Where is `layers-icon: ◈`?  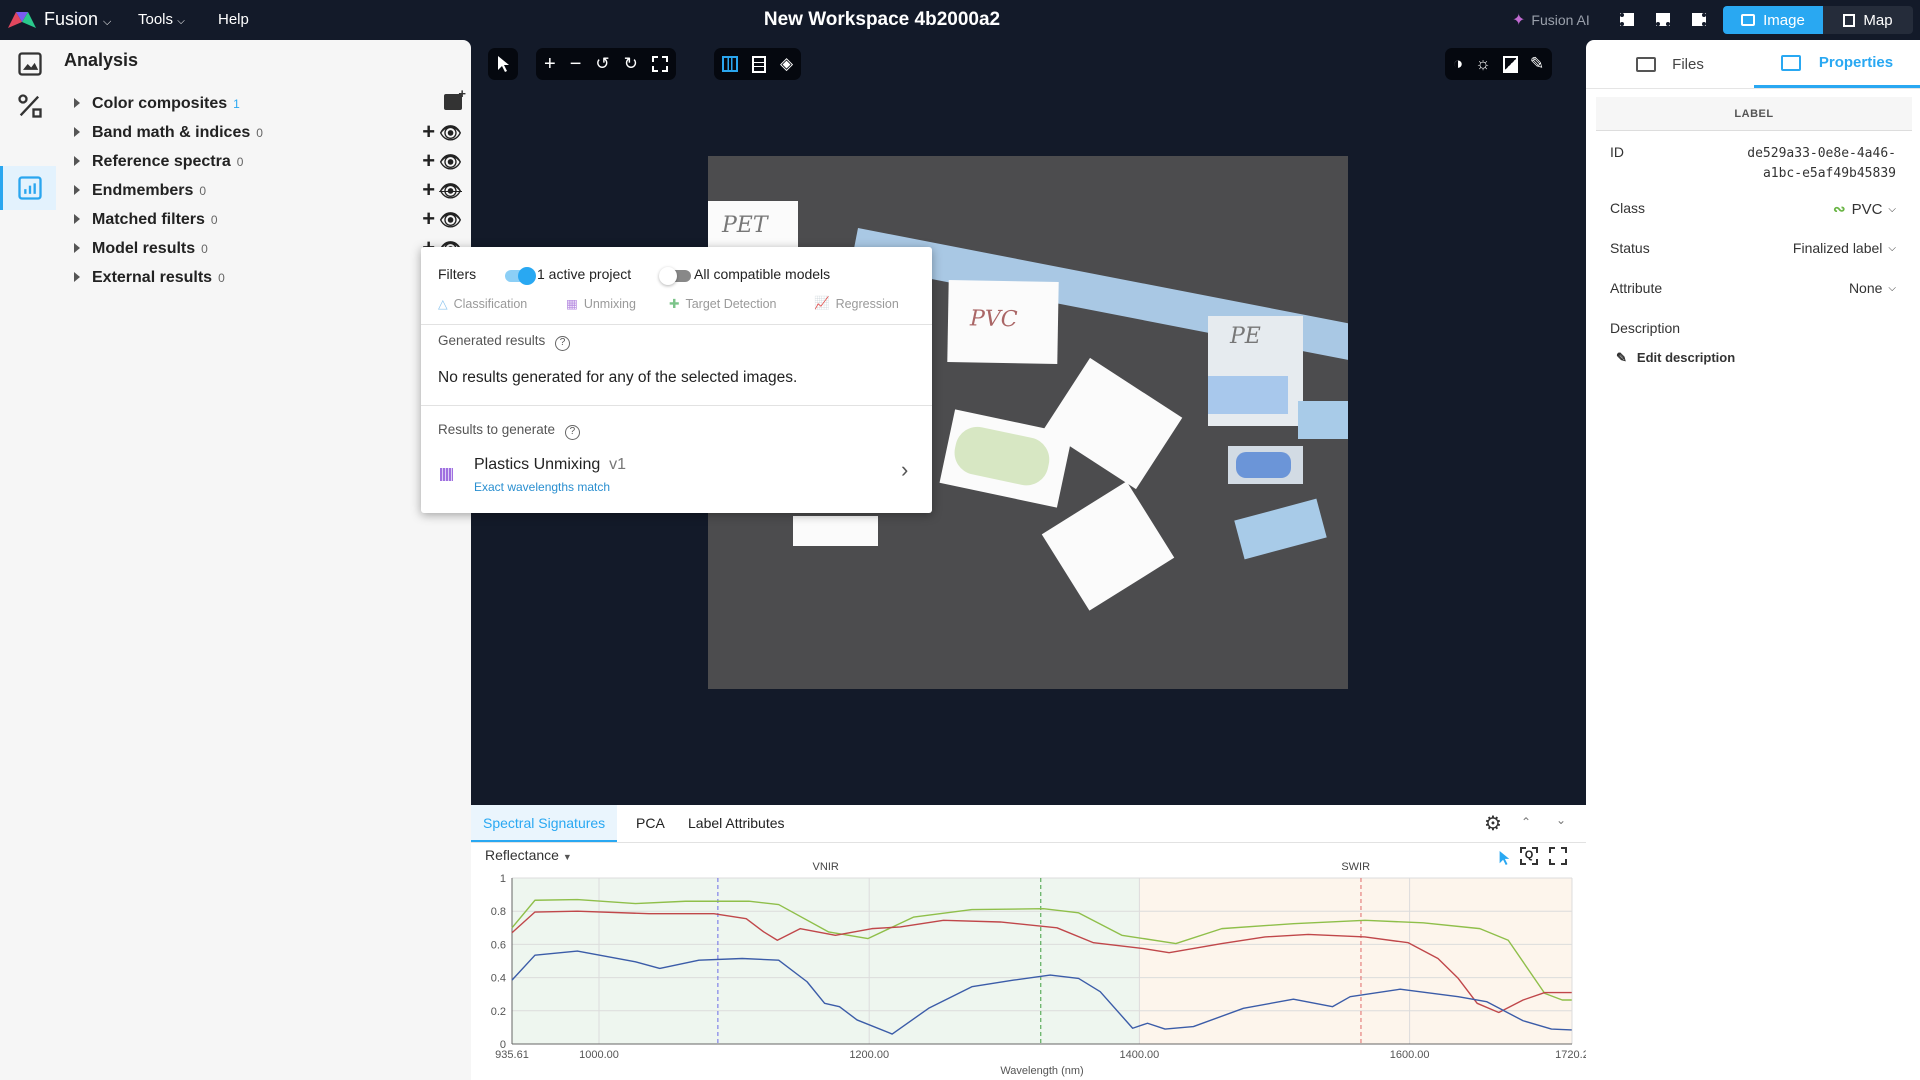 layers-icon: ◈ is located at coordinates (787, 63).